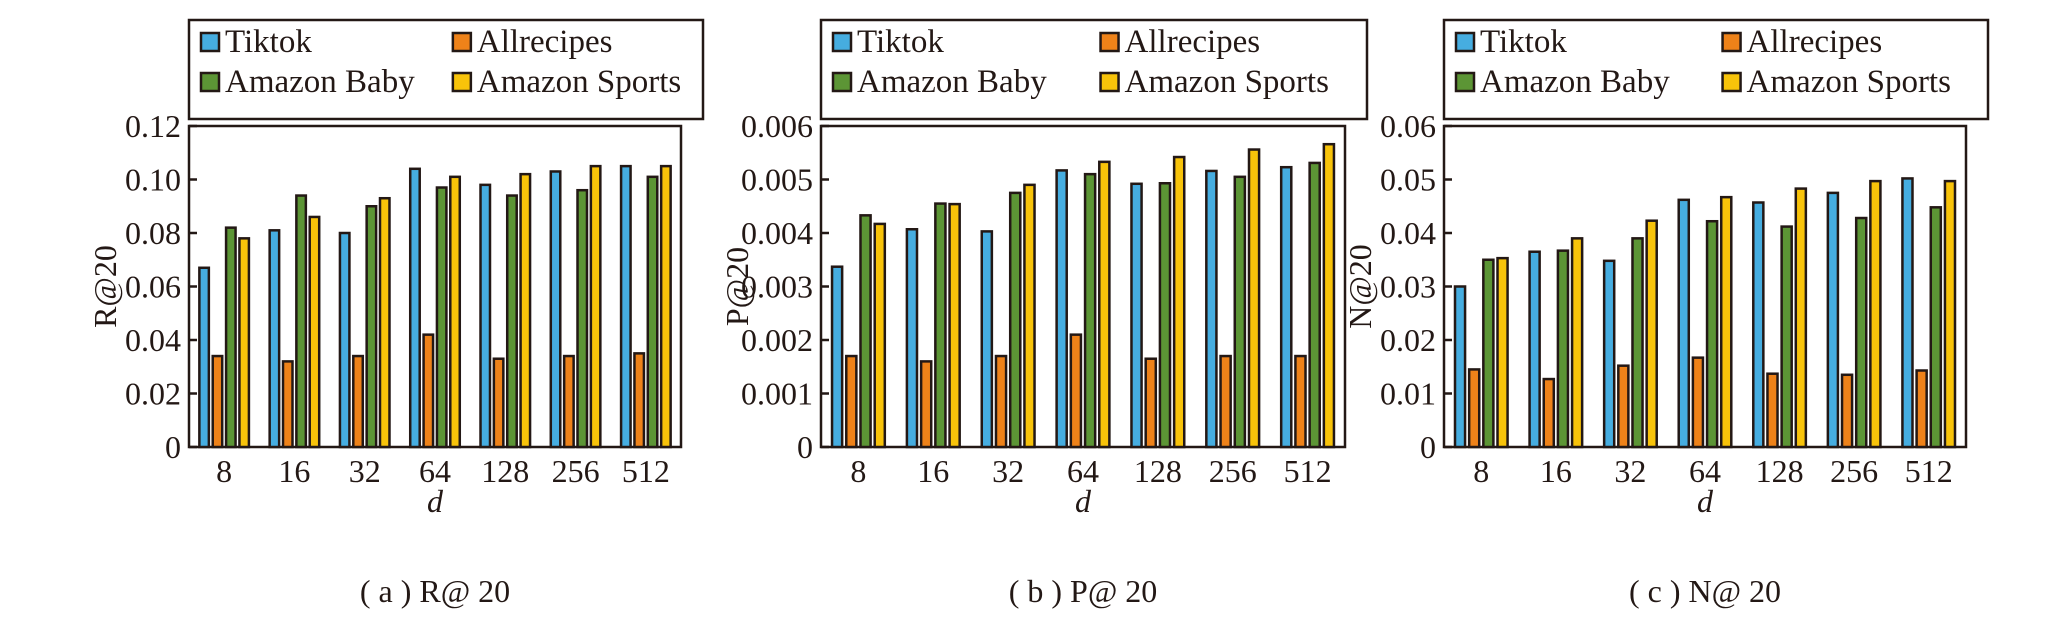  I want to click on plot-frame, so click(435, 286).